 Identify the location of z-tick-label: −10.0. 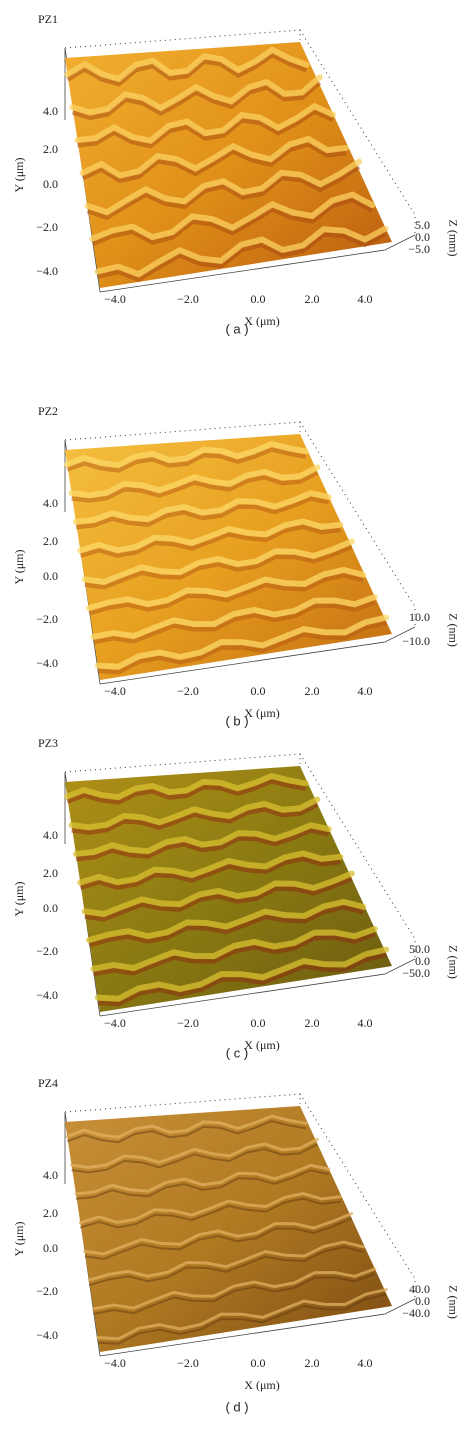
(416, 641).